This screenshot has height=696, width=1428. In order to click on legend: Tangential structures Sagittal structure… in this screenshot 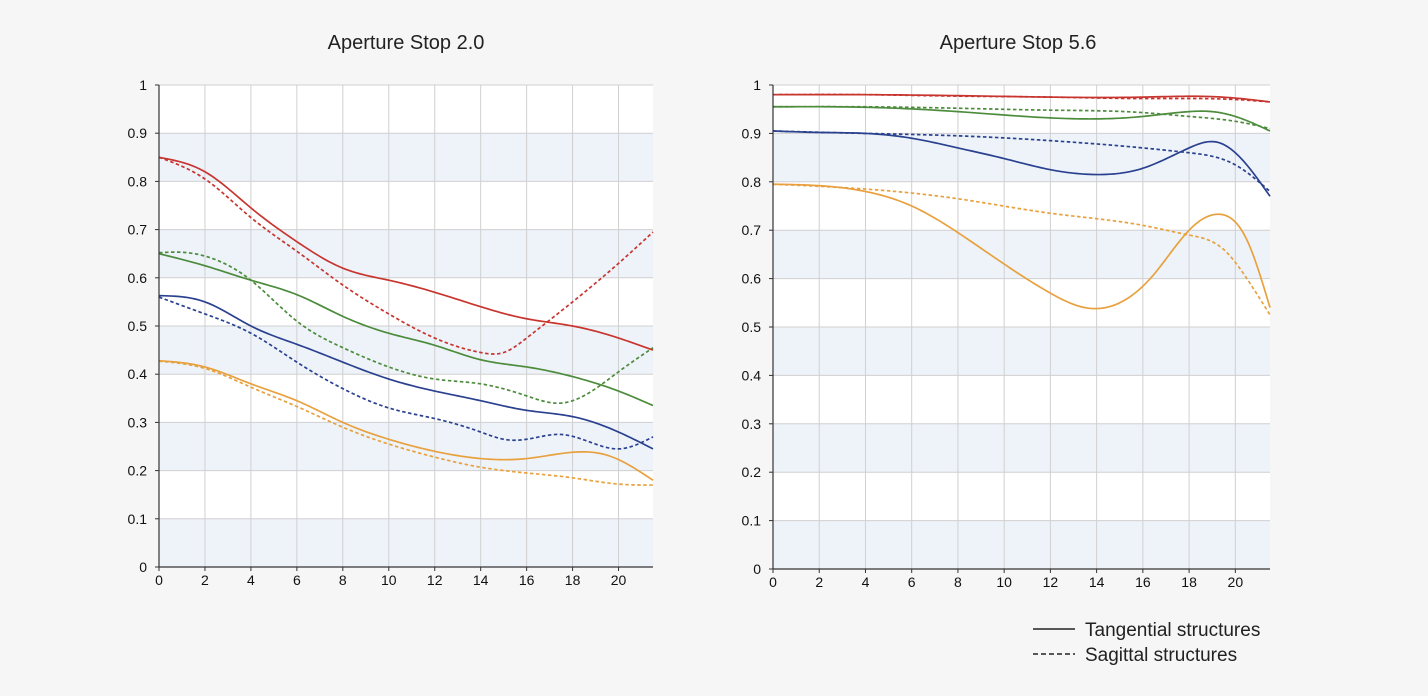, I will do `click(1146, 643)`.